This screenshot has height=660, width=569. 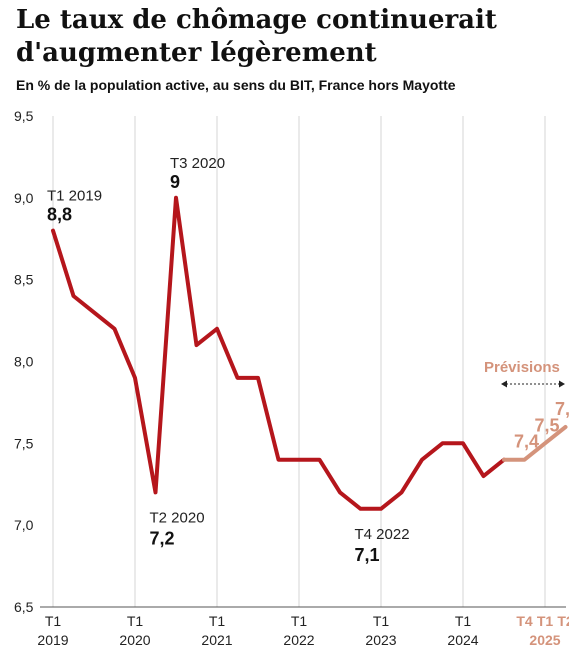 What do you see at coordinates (546, 425) in the screenshot?
I see `forecast-data-label: 7,5` at bounding box center [546, 425].